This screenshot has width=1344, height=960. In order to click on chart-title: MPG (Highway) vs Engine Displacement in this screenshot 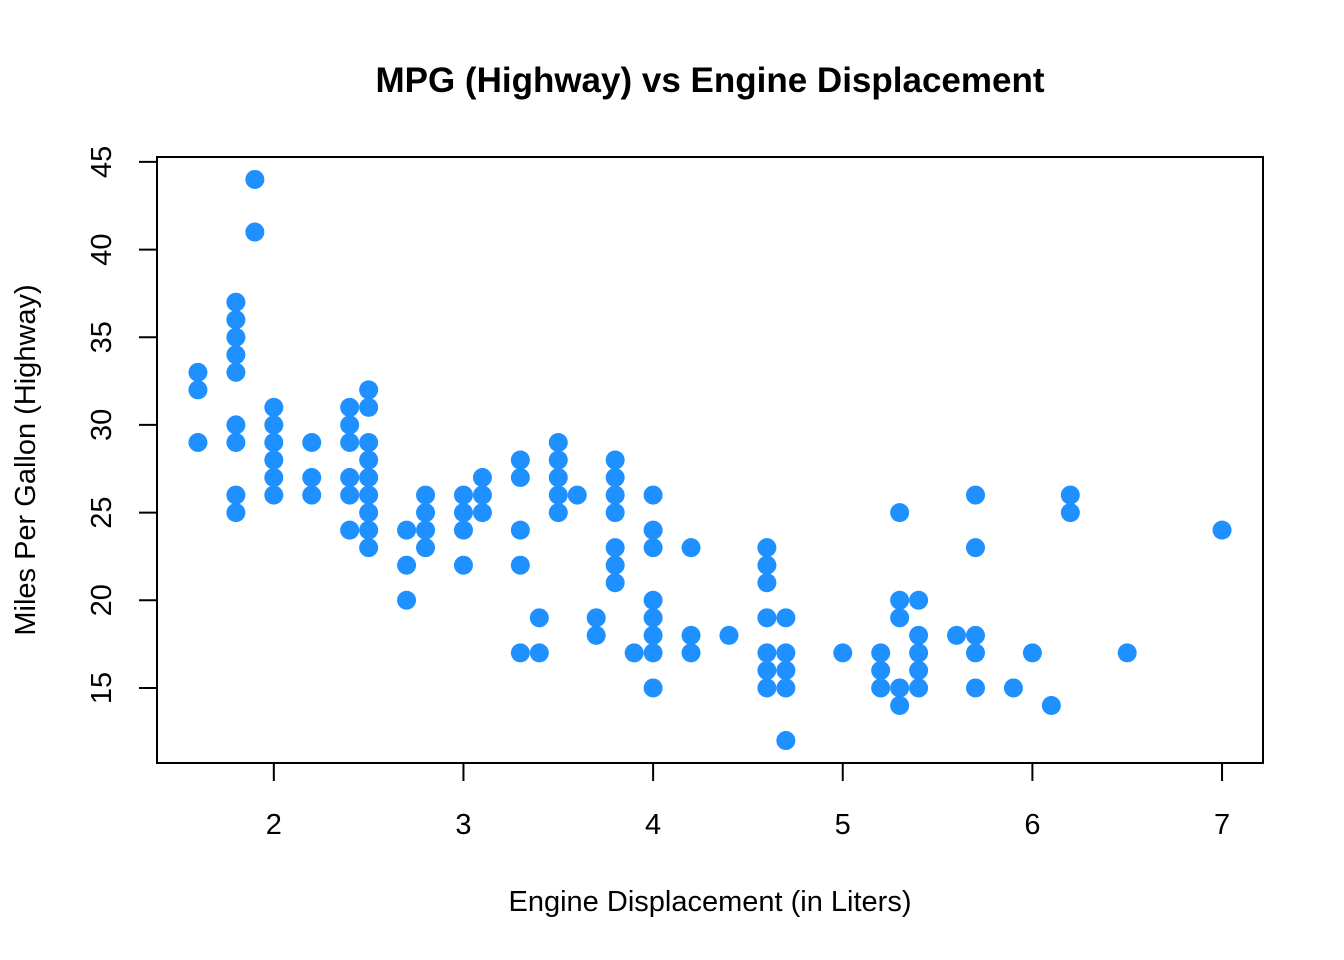, I will do `click(709, 80)`.